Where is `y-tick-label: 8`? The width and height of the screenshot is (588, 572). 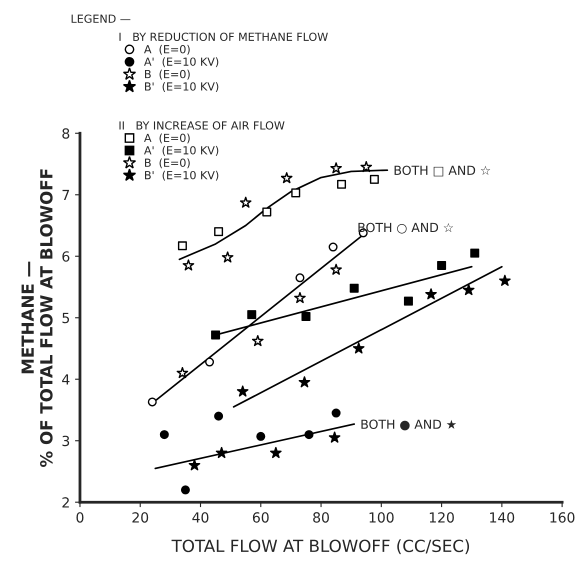
y-tick-label: 8 is located at coordinates (66, 133).